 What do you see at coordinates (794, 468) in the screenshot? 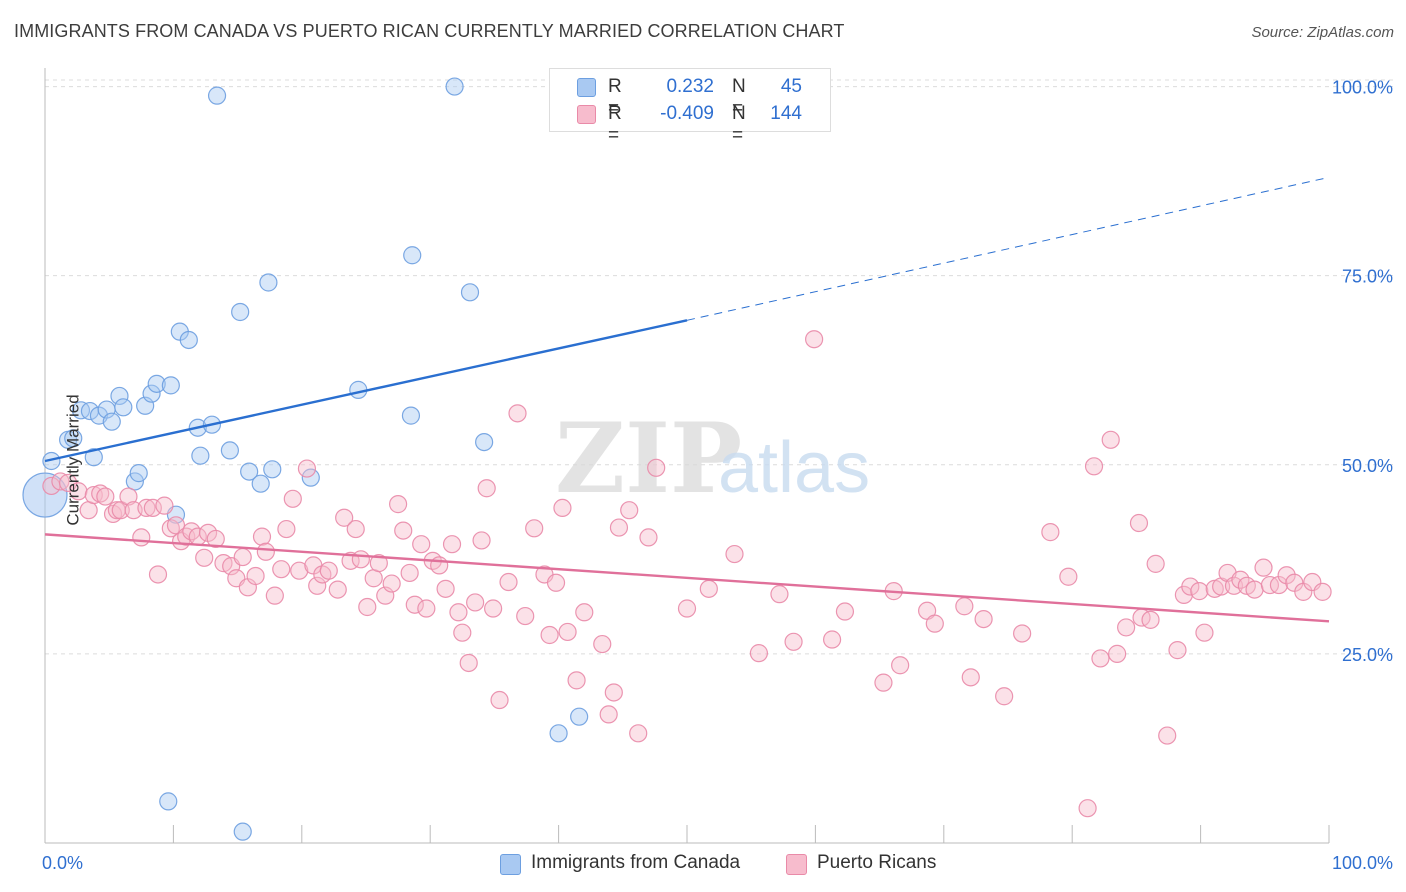
I see `watermark-atlas: atlas` at bounding box center [794, 468].